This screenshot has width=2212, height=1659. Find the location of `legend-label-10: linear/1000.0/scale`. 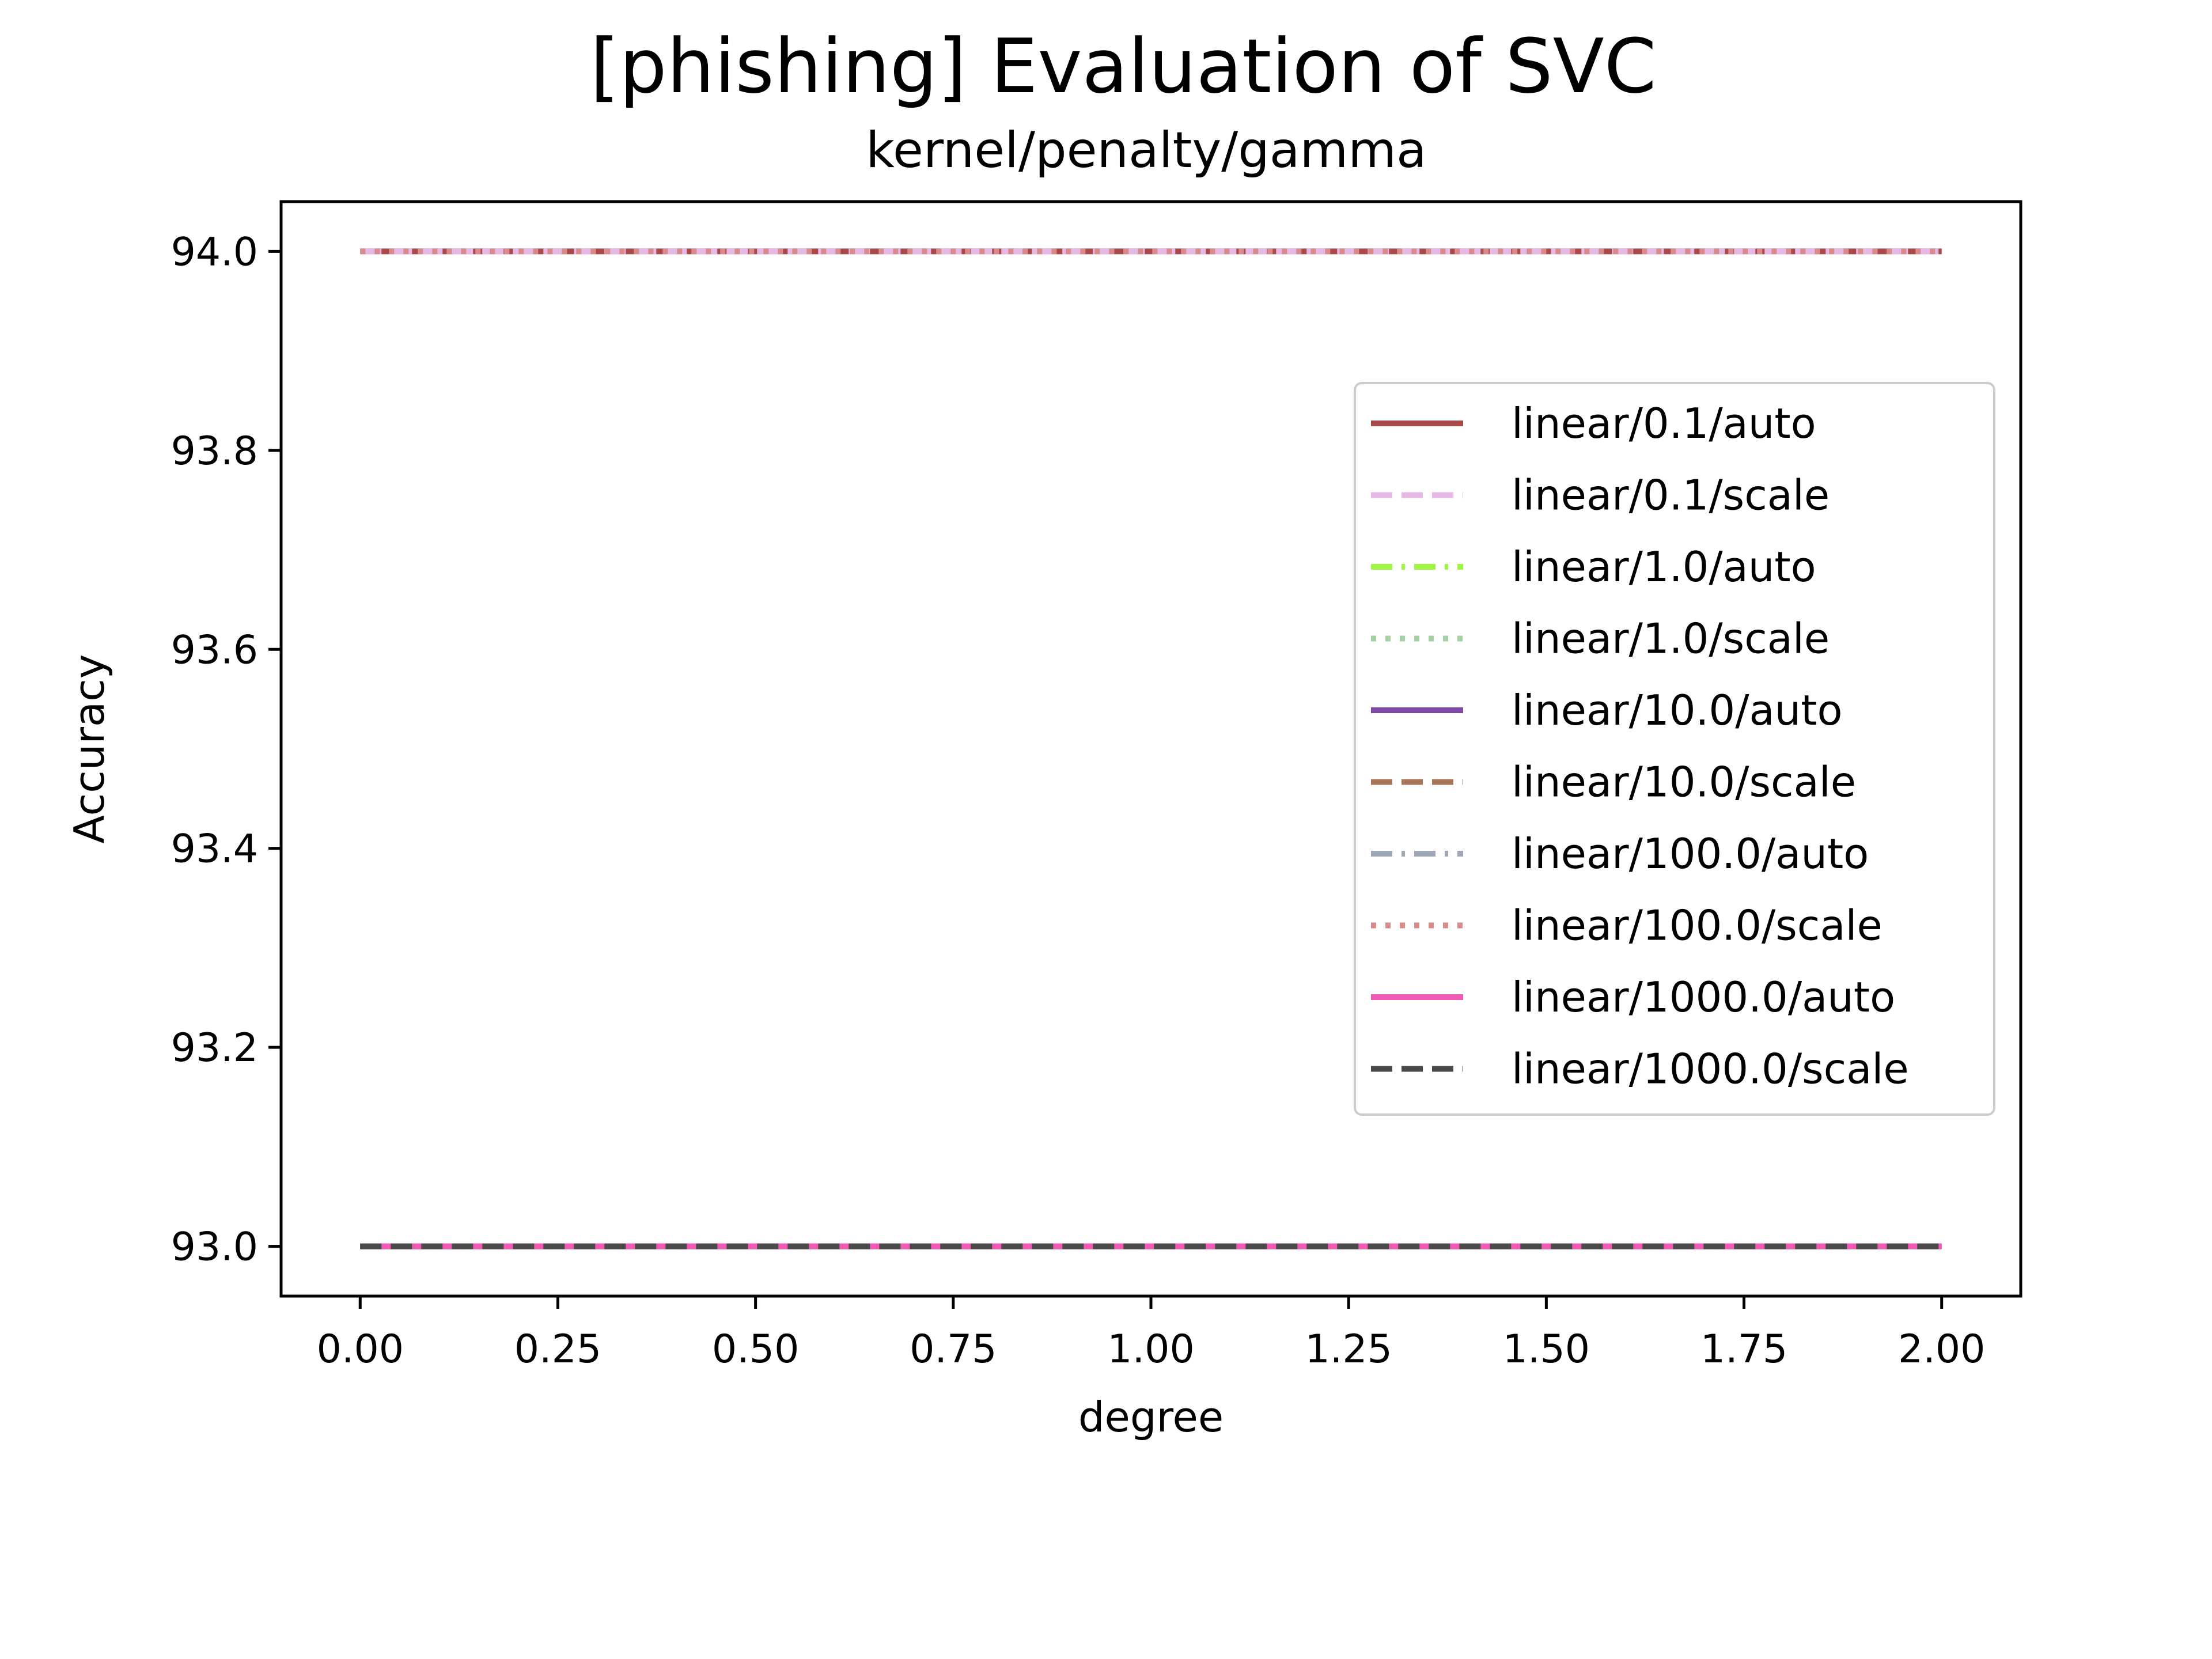

legend-label-10: linear/1000.0/scale is located at coordinates (1710, 1069).